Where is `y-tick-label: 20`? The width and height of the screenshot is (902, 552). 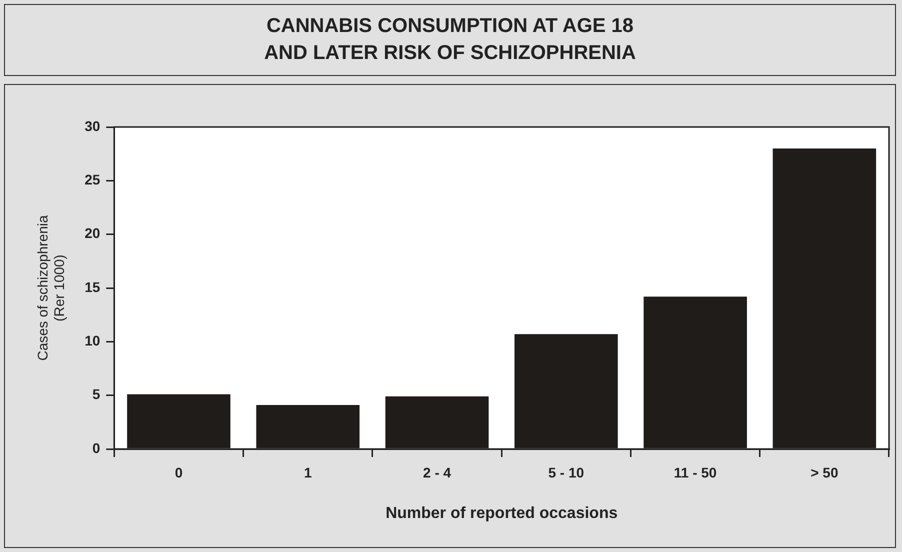
y-tick-label: 20 is located at coordinates (92, 233).